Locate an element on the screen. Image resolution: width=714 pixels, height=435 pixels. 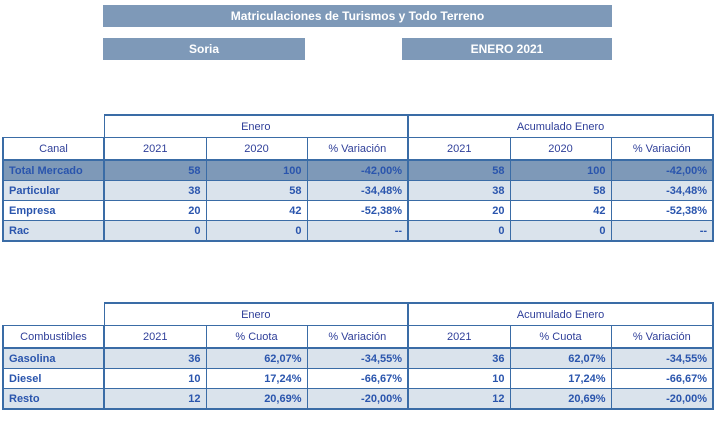
table-row: Rac 0 0 -- 0 0 -- is located at coordinates (358, 231).